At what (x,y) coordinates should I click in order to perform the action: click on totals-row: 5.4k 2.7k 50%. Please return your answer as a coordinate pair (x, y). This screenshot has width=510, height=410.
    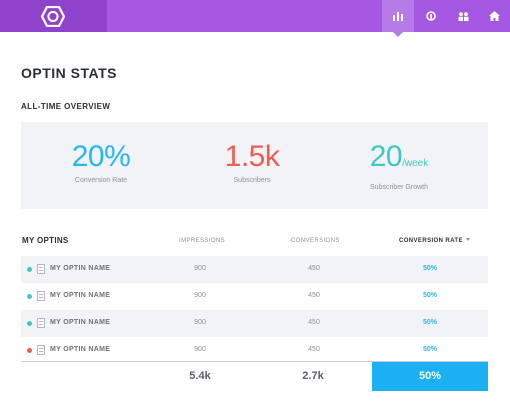
    Looking at the image, I should click on (254, 376).